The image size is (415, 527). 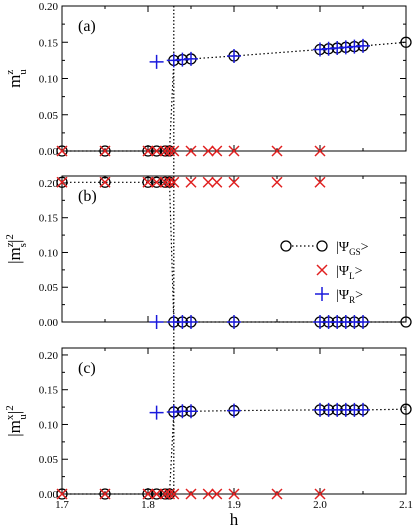 I want to click on y-axis-label: |mxu|2, so click(x=16, y=421).